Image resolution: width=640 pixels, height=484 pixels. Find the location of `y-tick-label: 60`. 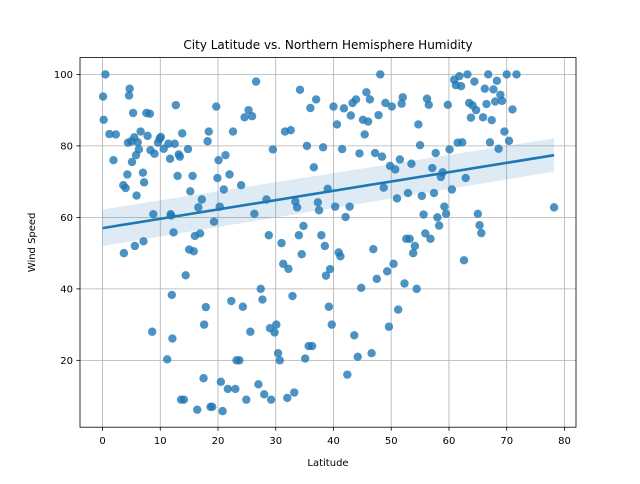

y-tick-label: 60 is located at coordinates (66, 218).